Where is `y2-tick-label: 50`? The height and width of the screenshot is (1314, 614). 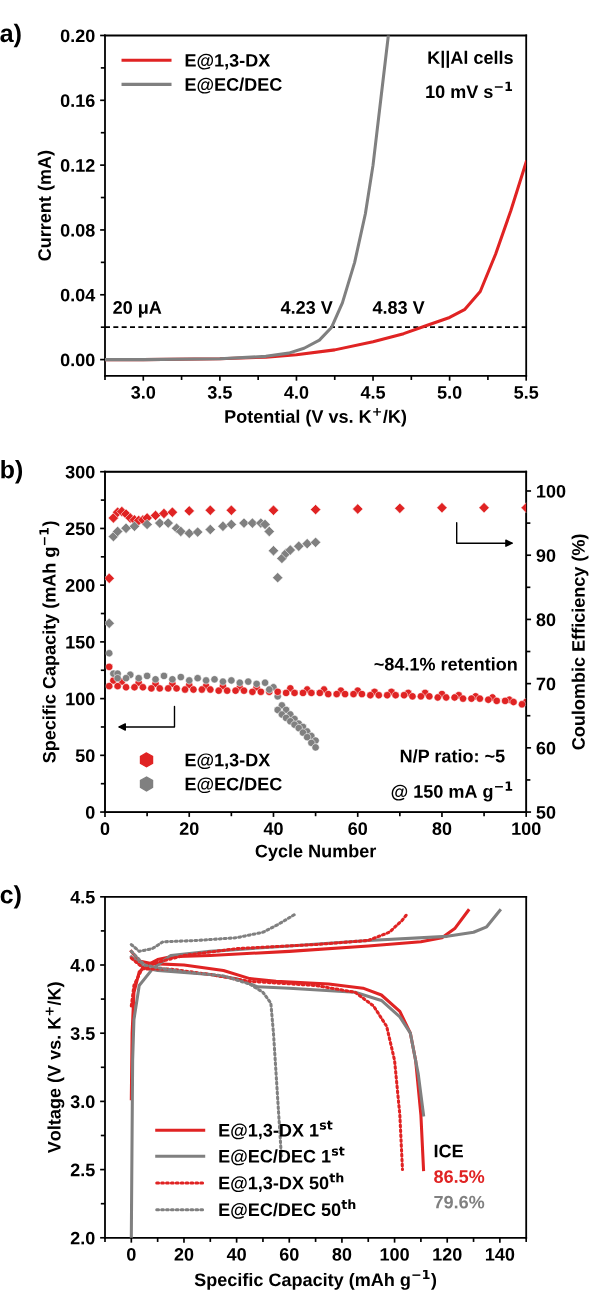 y2-tick-label: 50 is located at coordinates (546, 812).